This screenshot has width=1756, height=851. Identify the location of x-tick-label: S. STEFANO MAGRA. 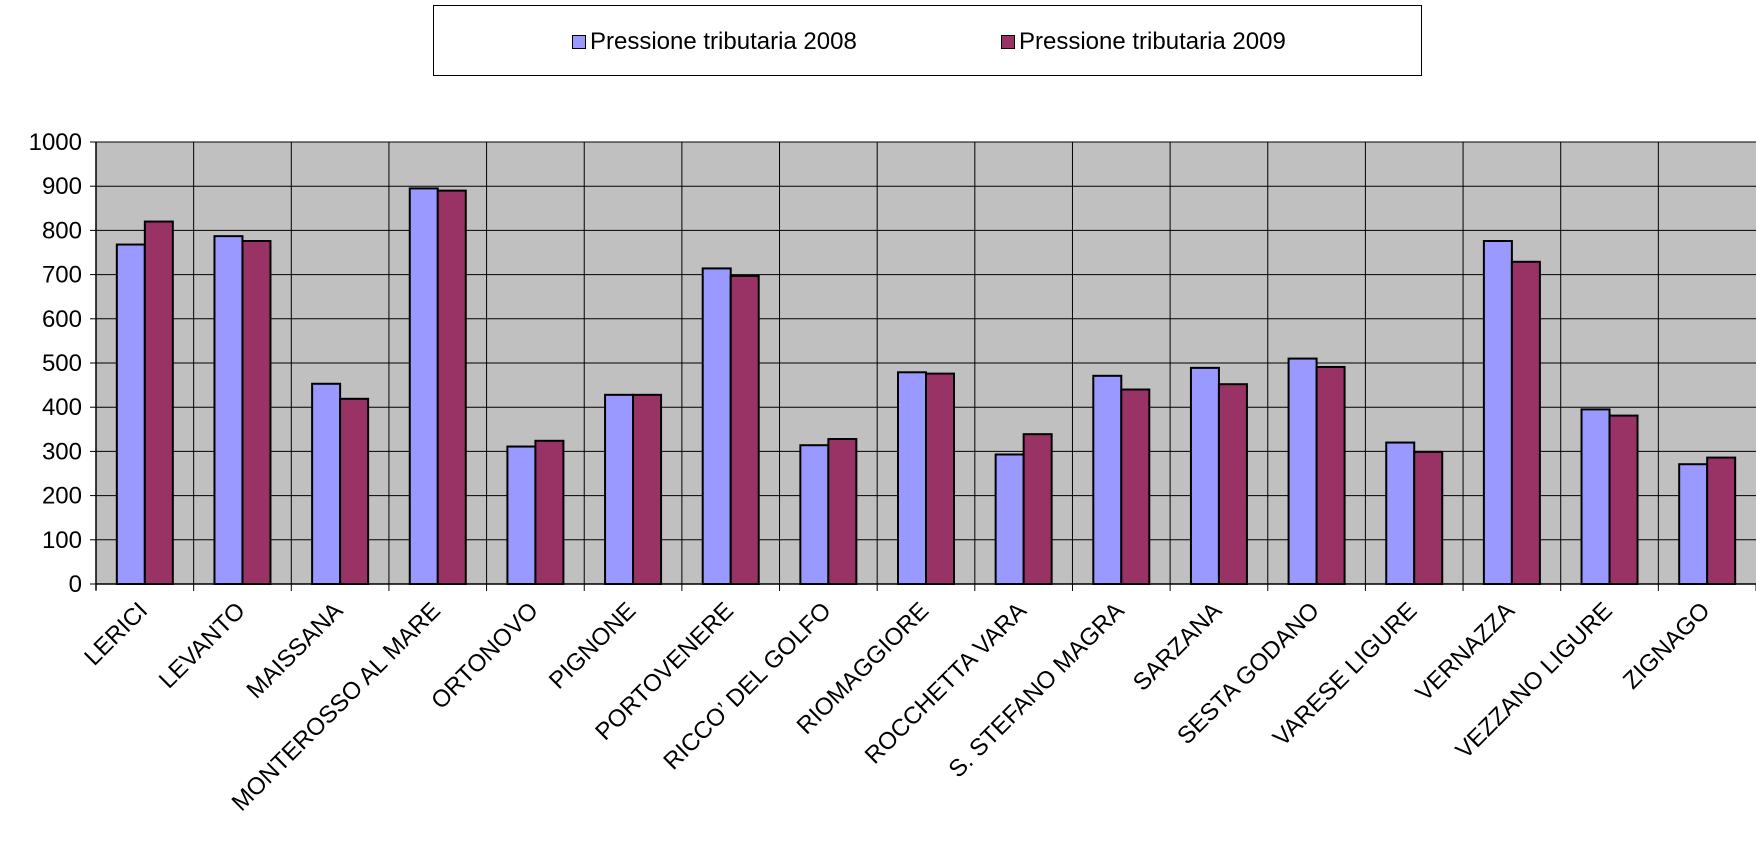
(1037, 690).